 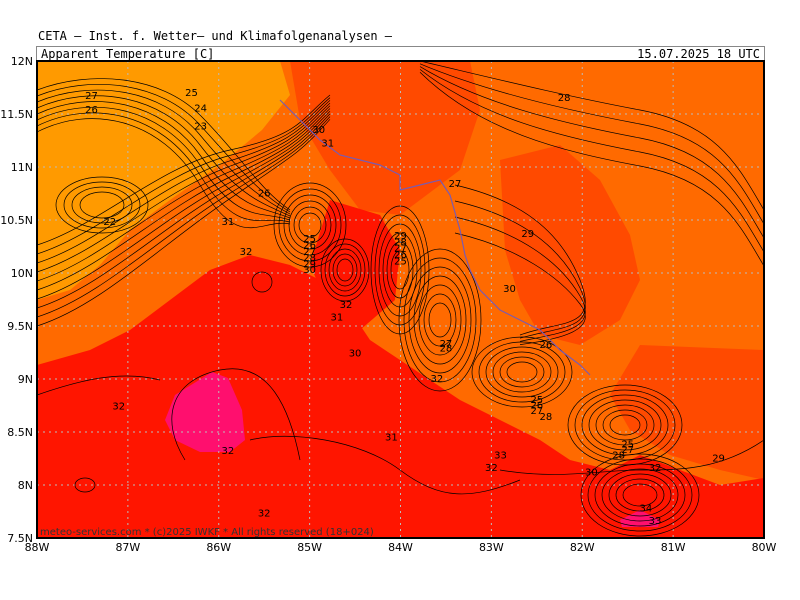 I want to click on x-tick-label: 86W, so click(x=218, y=547).